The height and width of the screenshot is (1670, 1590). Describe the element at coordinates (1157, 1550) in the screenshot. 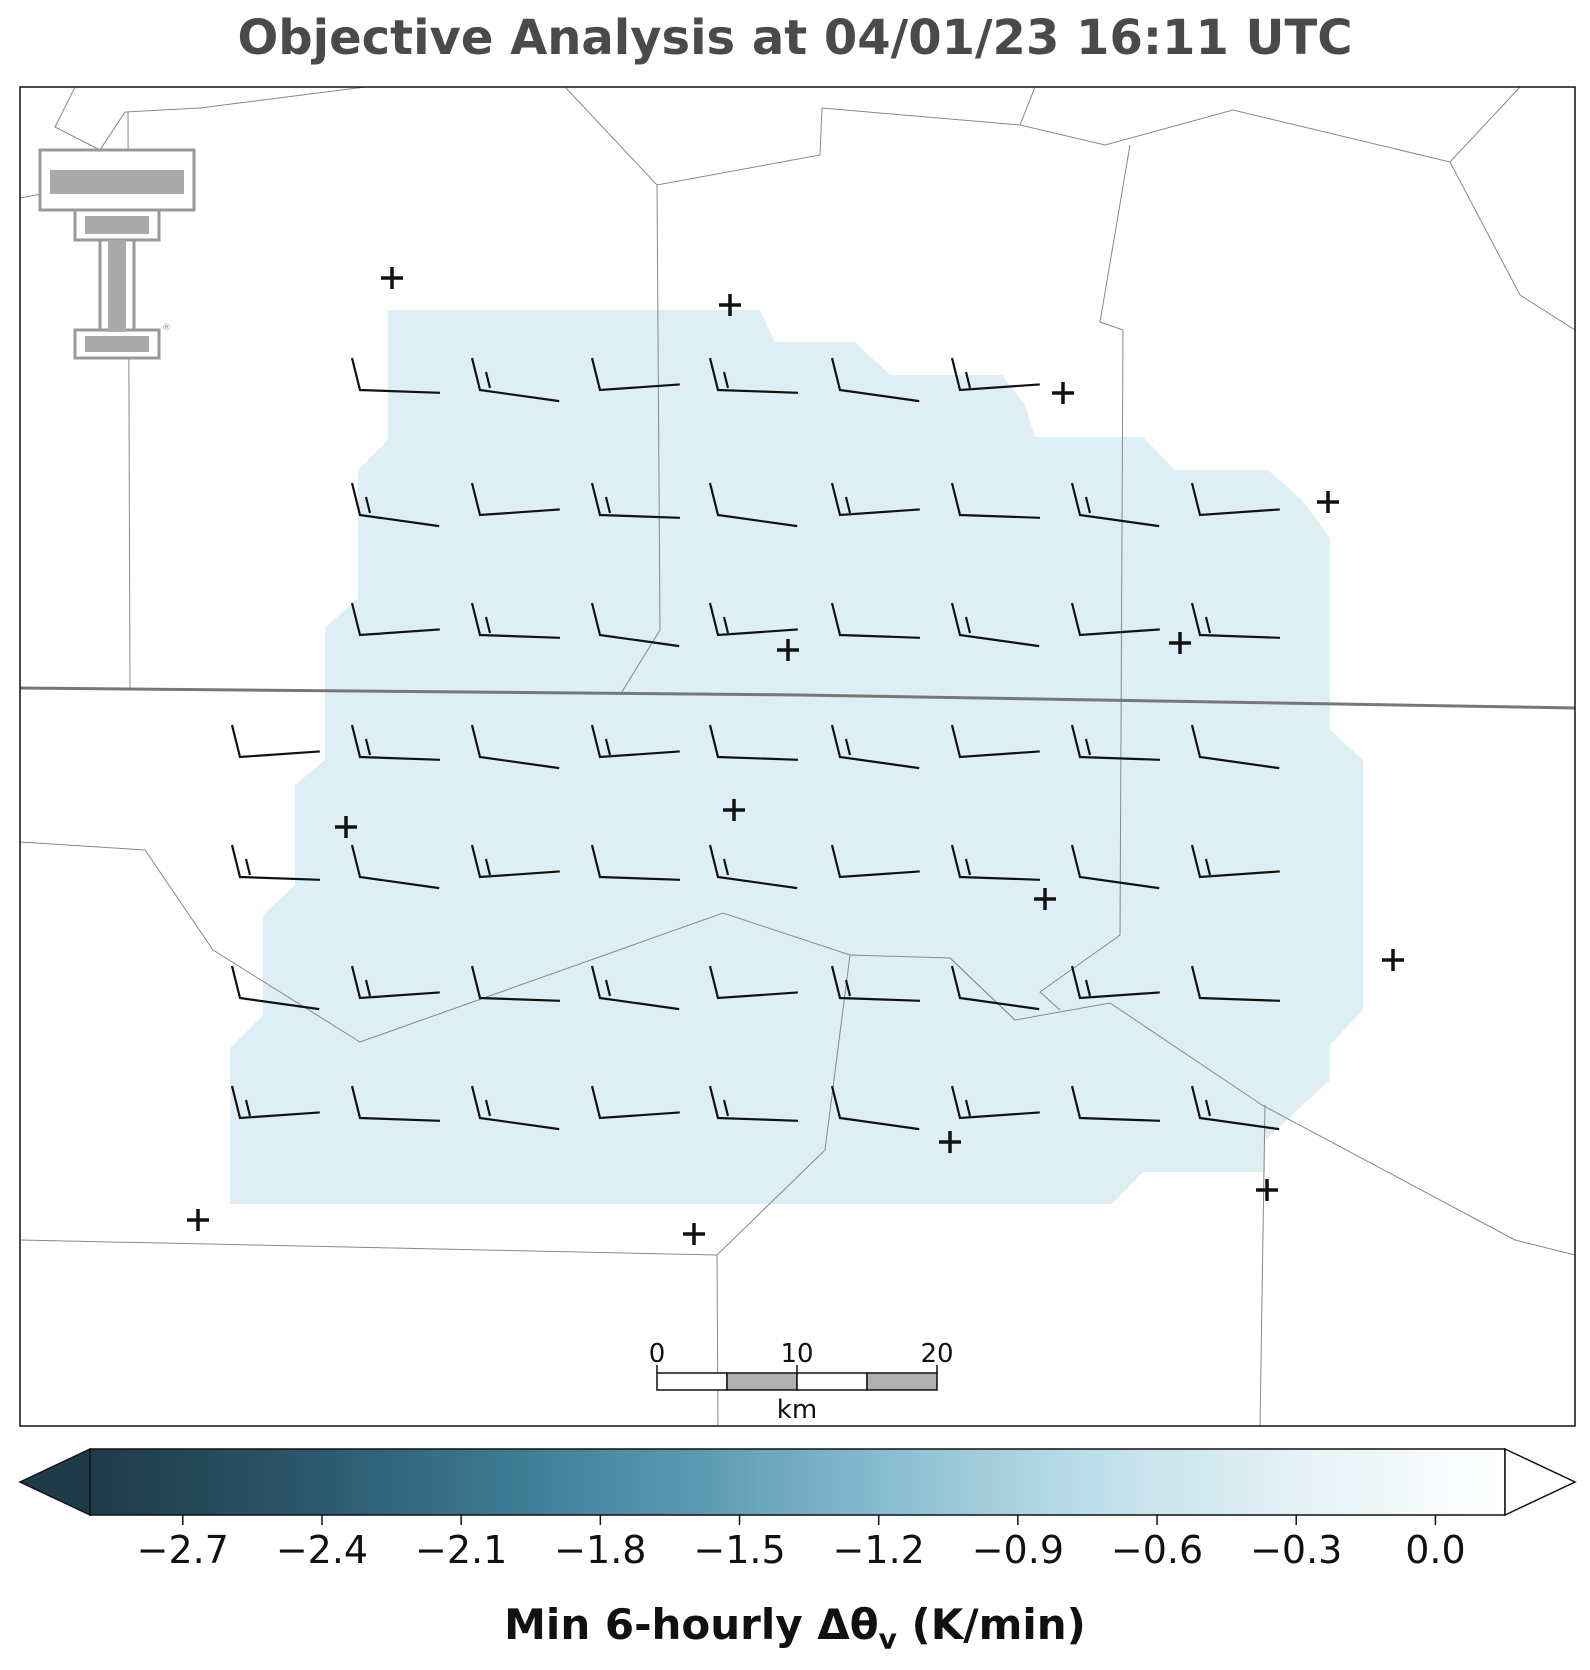

I see `colorbar-tick-label: −0.6` at that location.